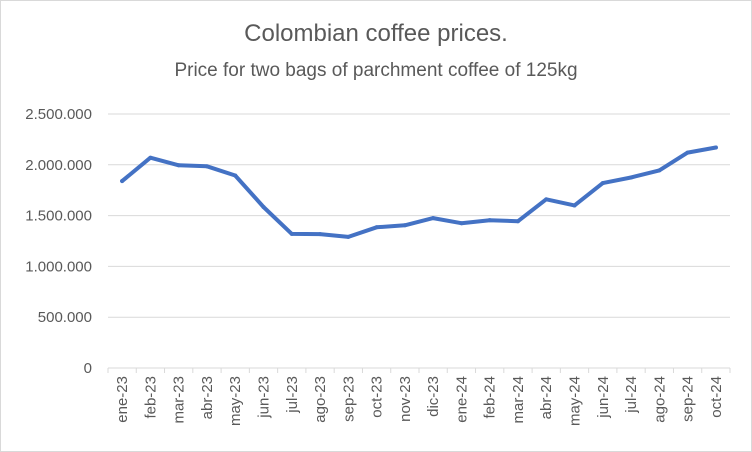 Image resolution: width=752 pixels, height=452 pixels. I want to click on x-tick-label: abr-24, so click(546, 397).